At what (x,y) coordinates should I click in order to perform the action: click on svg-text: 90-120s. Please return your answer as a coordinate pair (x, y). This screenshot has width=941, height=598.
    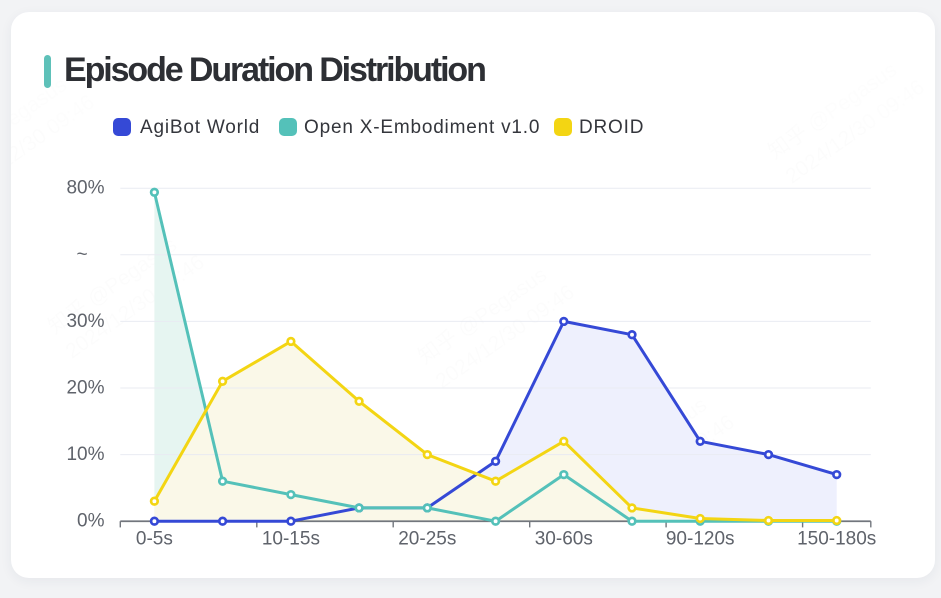
    Looking at the image, I should click on (700, 539).